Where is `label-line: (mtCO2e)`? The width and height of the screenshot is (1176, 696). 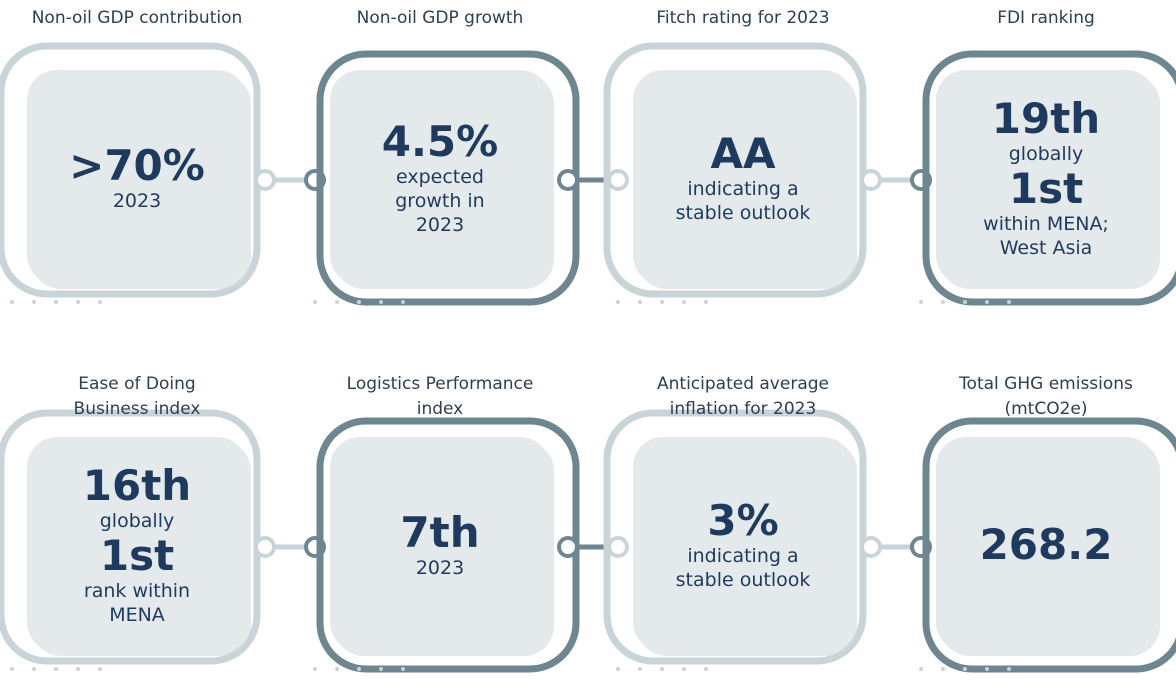 label-line: (mtCO2e) is located at coordinates (1046, 409).